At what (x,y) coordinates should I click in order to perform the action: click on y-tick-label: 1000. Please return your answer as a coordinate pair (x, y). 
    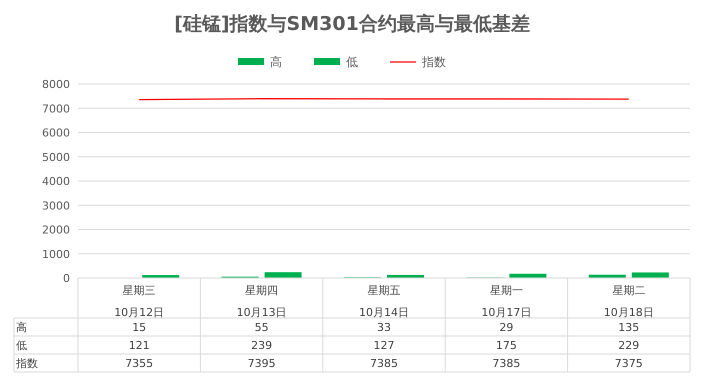
    Looking at the image, I should click on (56, 254).